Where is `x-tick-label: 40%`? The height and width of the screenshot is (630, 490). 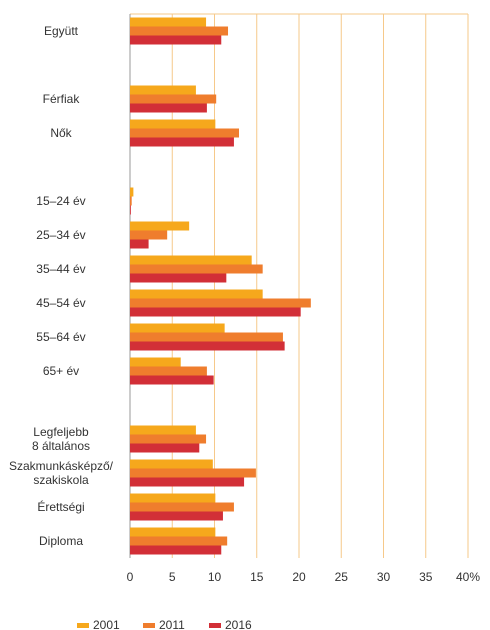
x-tick-label: 40% is located at coordinates (468, 577).